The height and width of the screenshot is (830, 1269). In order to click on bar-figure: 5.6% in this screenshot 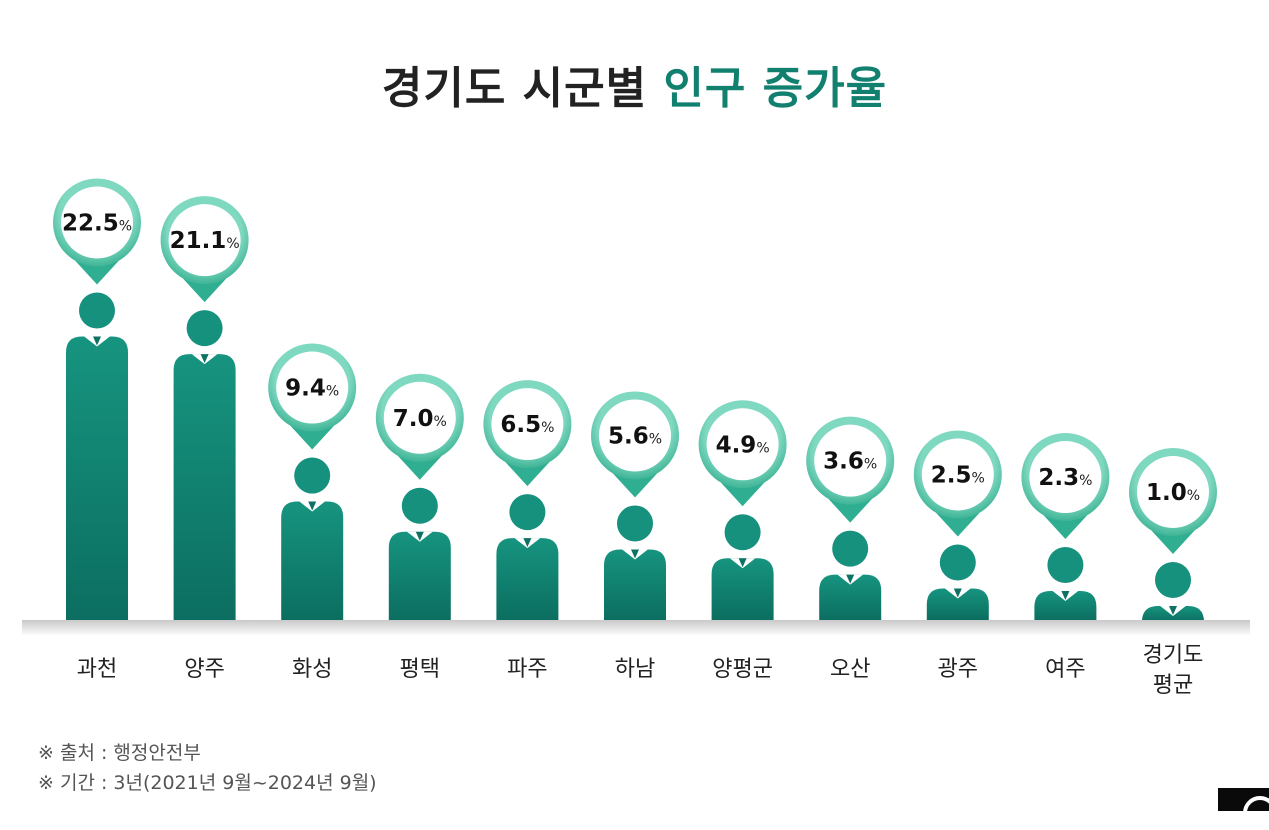, I will do `click(635, 505)`.